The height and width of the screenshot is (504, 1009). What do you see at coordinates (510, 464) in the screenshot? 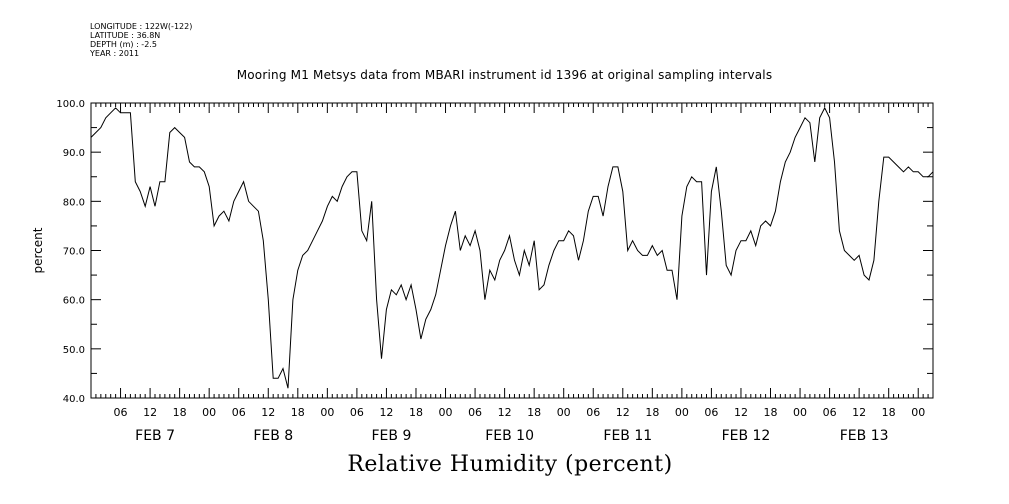
I see `x-axis-title: Relative Humidity (percent)` at bounding box center [510, 464].